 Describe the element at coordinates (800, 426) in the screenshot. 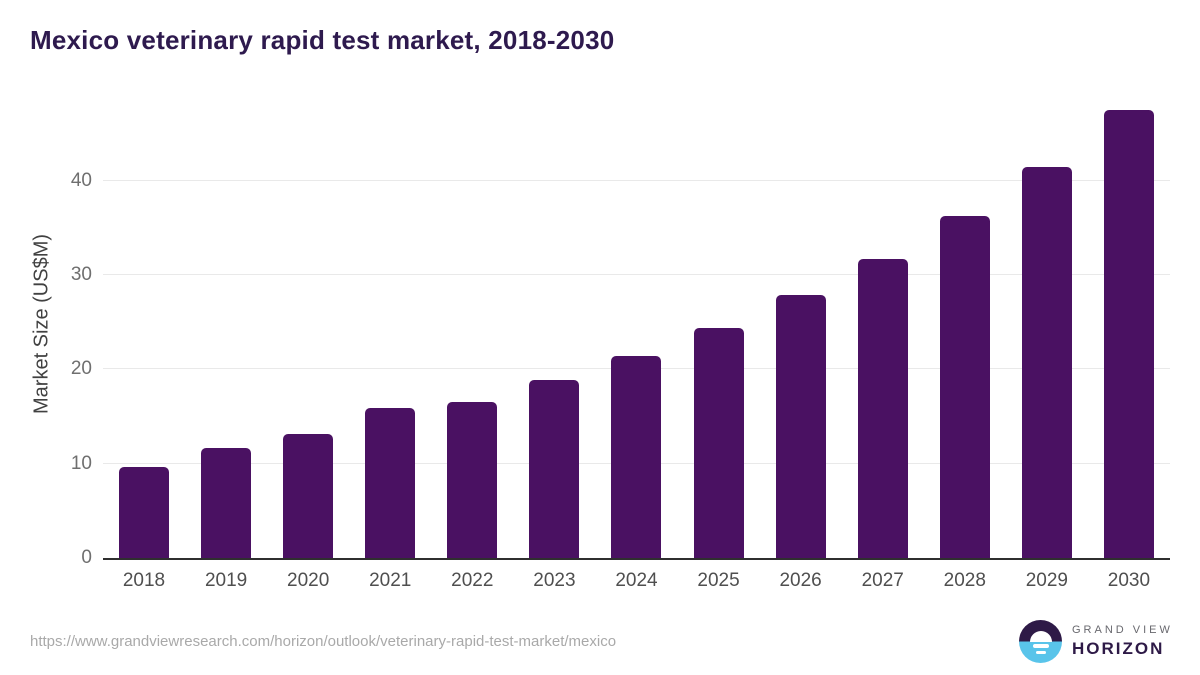

I see `bar-2026` at that location.